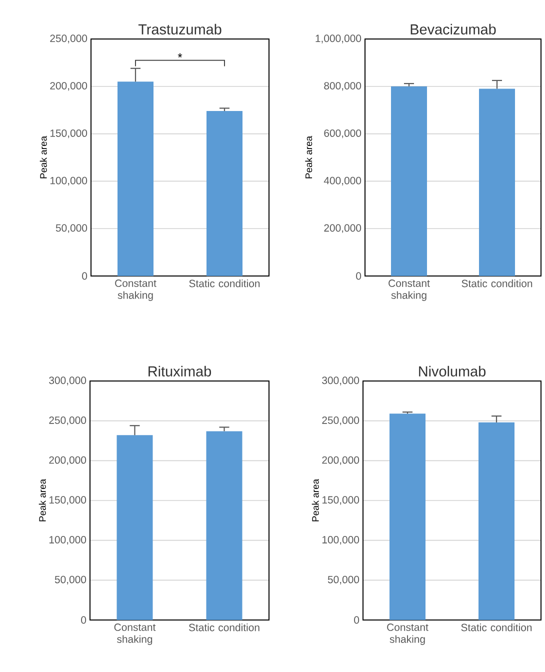 The height and width of the screenshot is (672, 545). Describe the element at coordinates (339, 39) in the screenshot. I see `y-tick-label: 1,000,000` at that location.